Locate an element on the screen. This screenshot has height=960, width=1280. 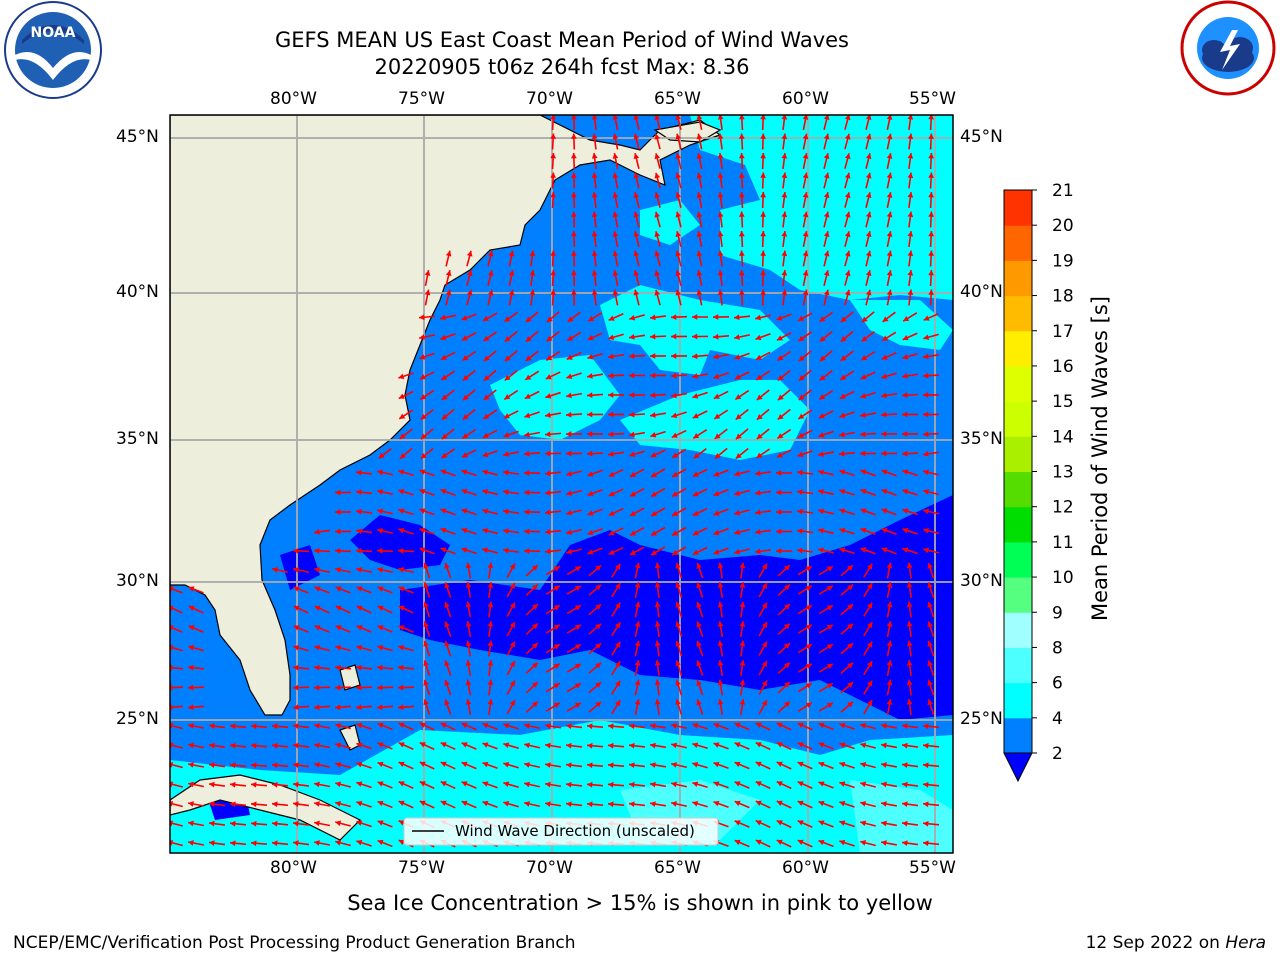
colorbar-segment is located at coordinates (1018, 419).